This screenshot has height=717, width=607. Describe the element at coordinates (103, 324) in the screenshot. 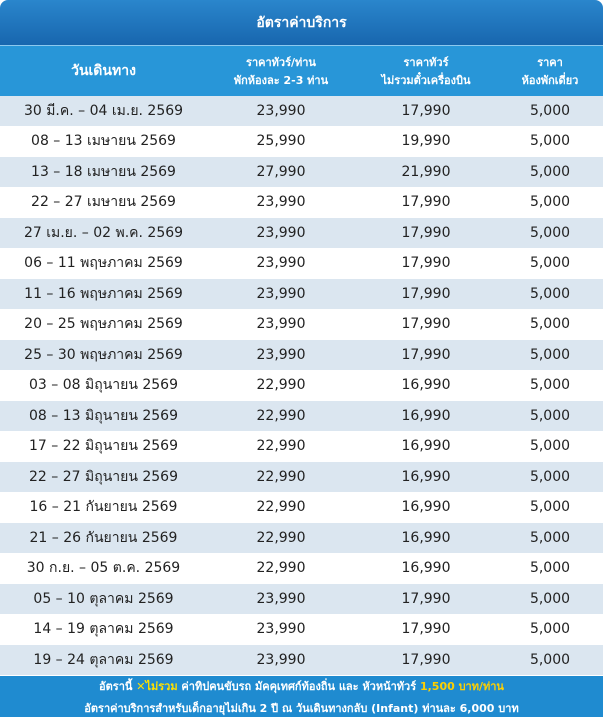

I see `cell: 20 – 25 พฤษภาคม 2569` at that location.